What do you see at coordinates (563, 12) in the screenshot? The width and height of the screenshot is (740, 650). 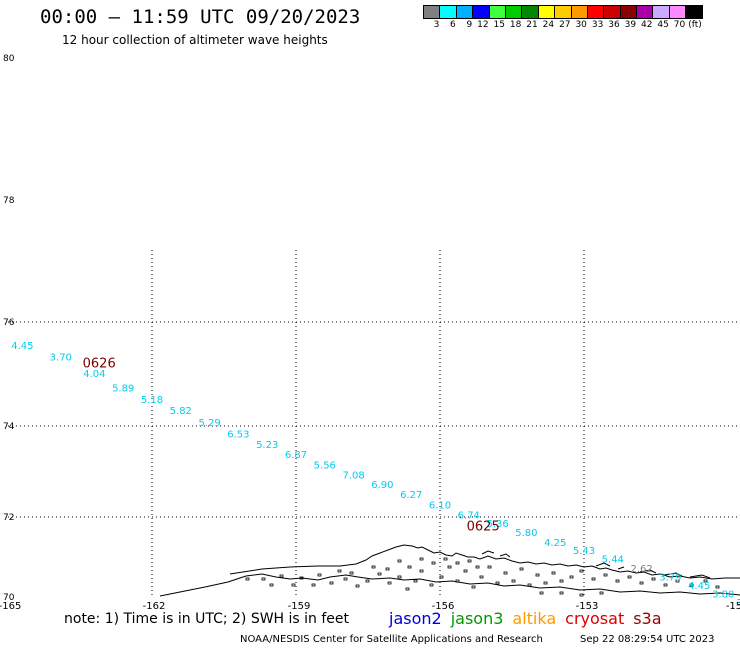 I see `legend-swatches` at bounding box center [563, 12].